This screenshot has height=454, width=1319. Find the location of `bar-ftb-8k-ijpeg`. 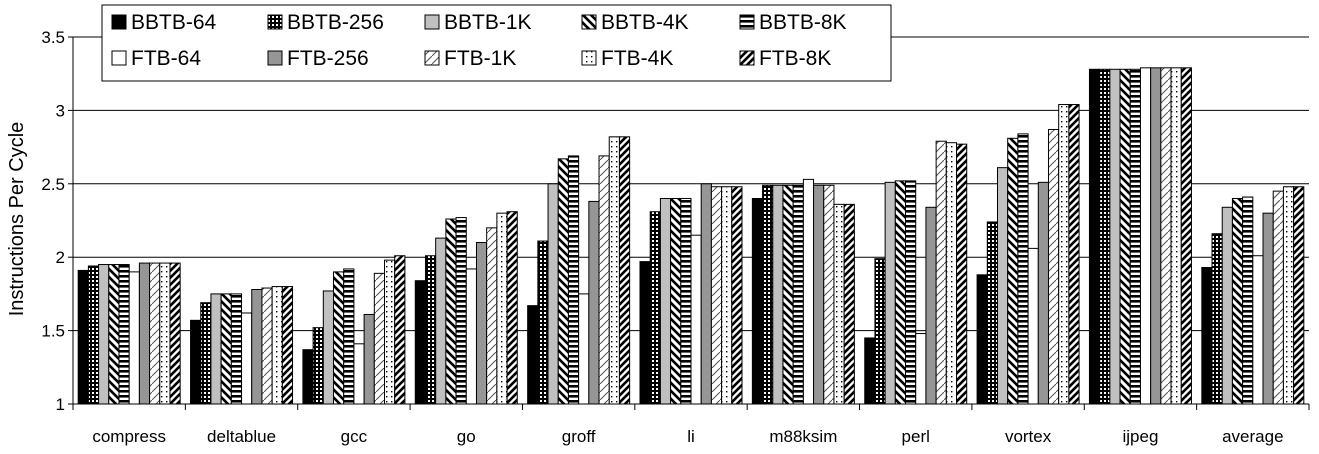

bar-ftb-8k-ijpeg is located at coordinates (1186, 236).